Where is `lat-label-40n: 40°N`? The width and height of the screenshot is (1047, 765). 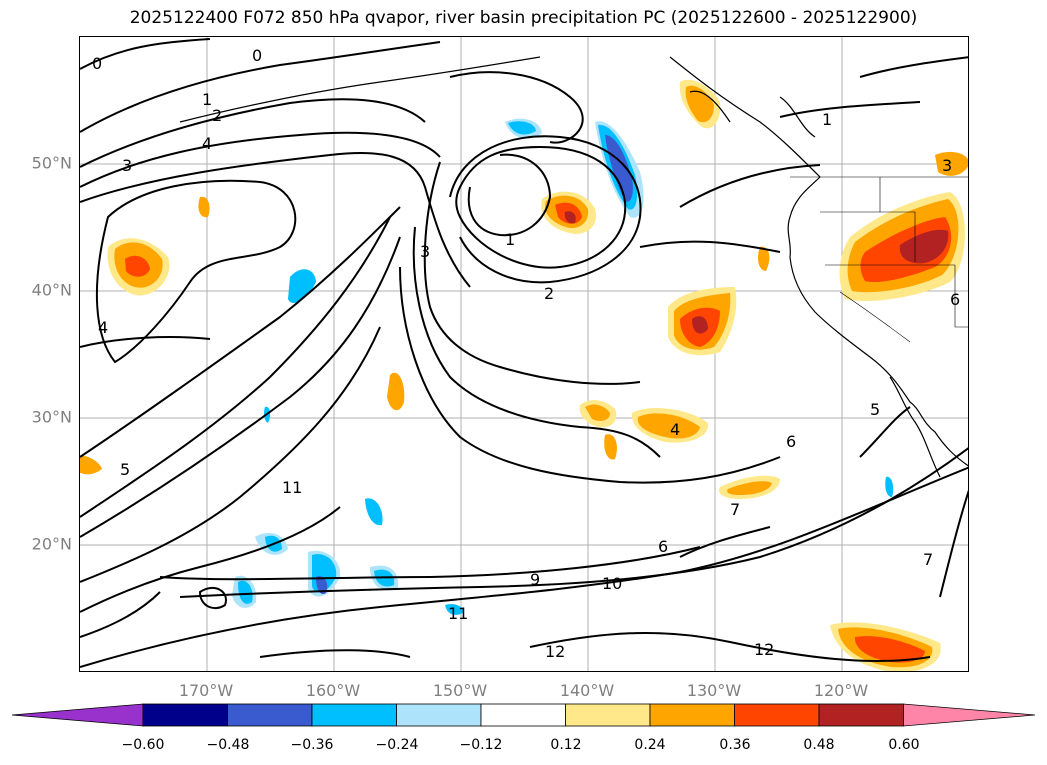
lat-label-40n: 40°N is located at coordinates (51, 290).